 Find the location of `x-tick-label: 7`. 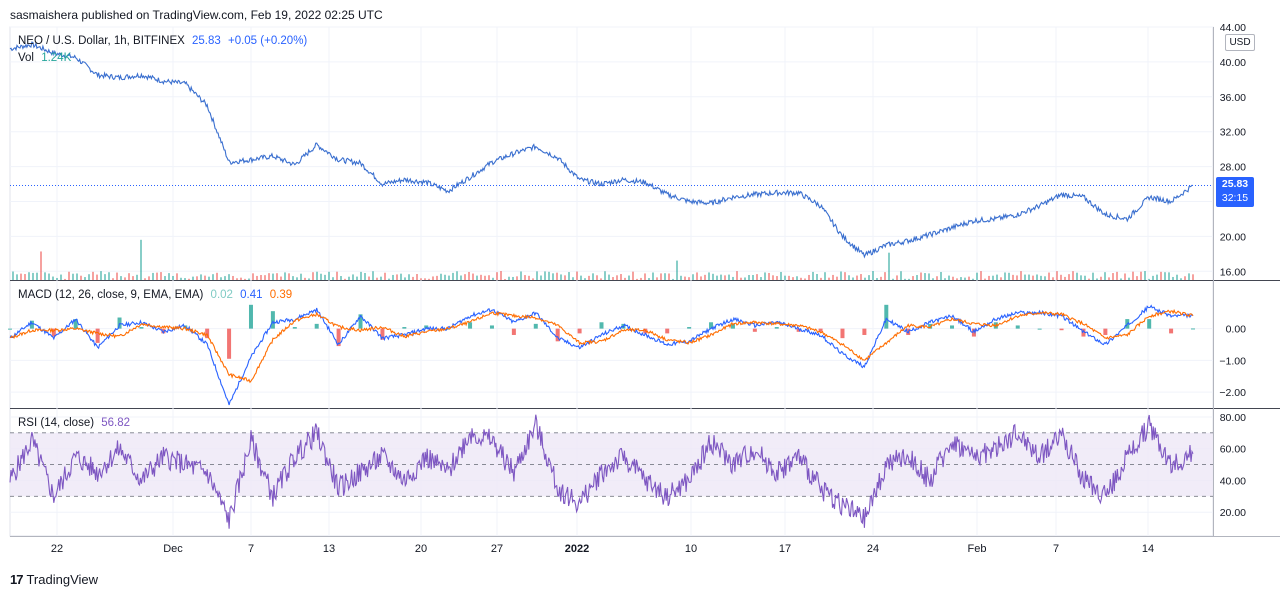

x-tick-label: 7 is located at coordinates (1056, 549).